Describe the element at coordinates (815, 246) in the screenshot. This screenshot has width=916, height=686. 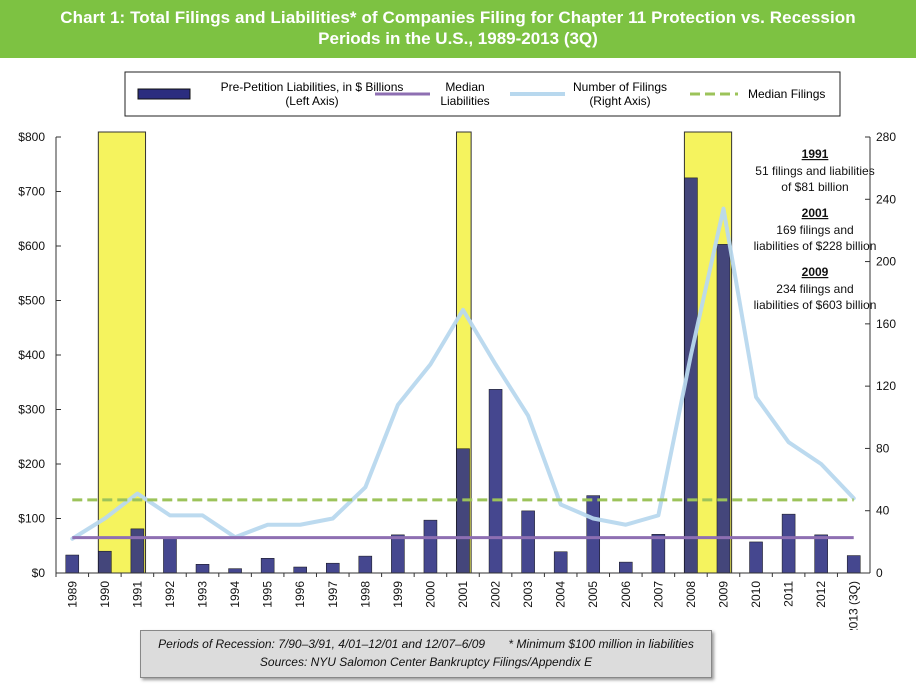
I see `annotation-line2: liabilities of $228 billion` at that location.